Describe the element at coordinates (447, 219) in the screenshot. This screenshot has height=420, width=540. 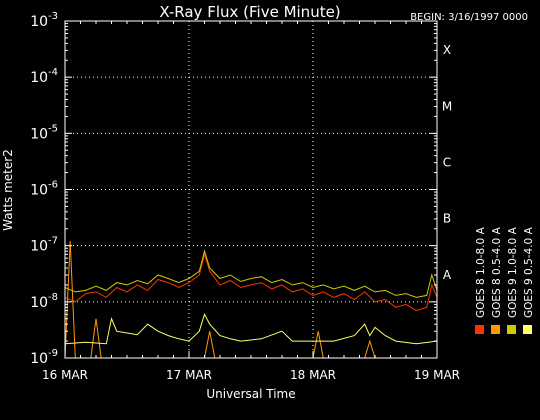
I see `flare-class-label: B` at that location.